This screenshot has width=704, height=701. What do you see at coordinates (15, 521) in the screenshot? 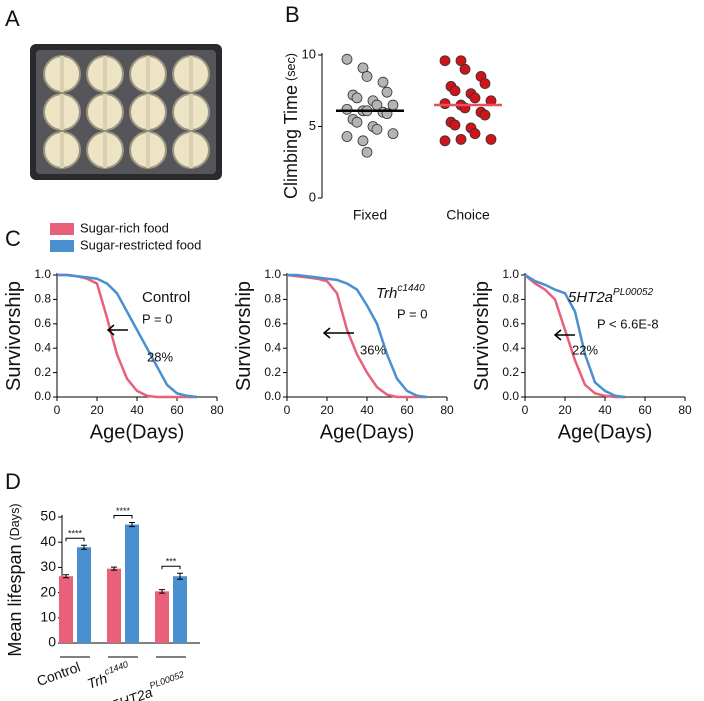
I see `label-unit: (Days)` at bounding box center [15, 521].